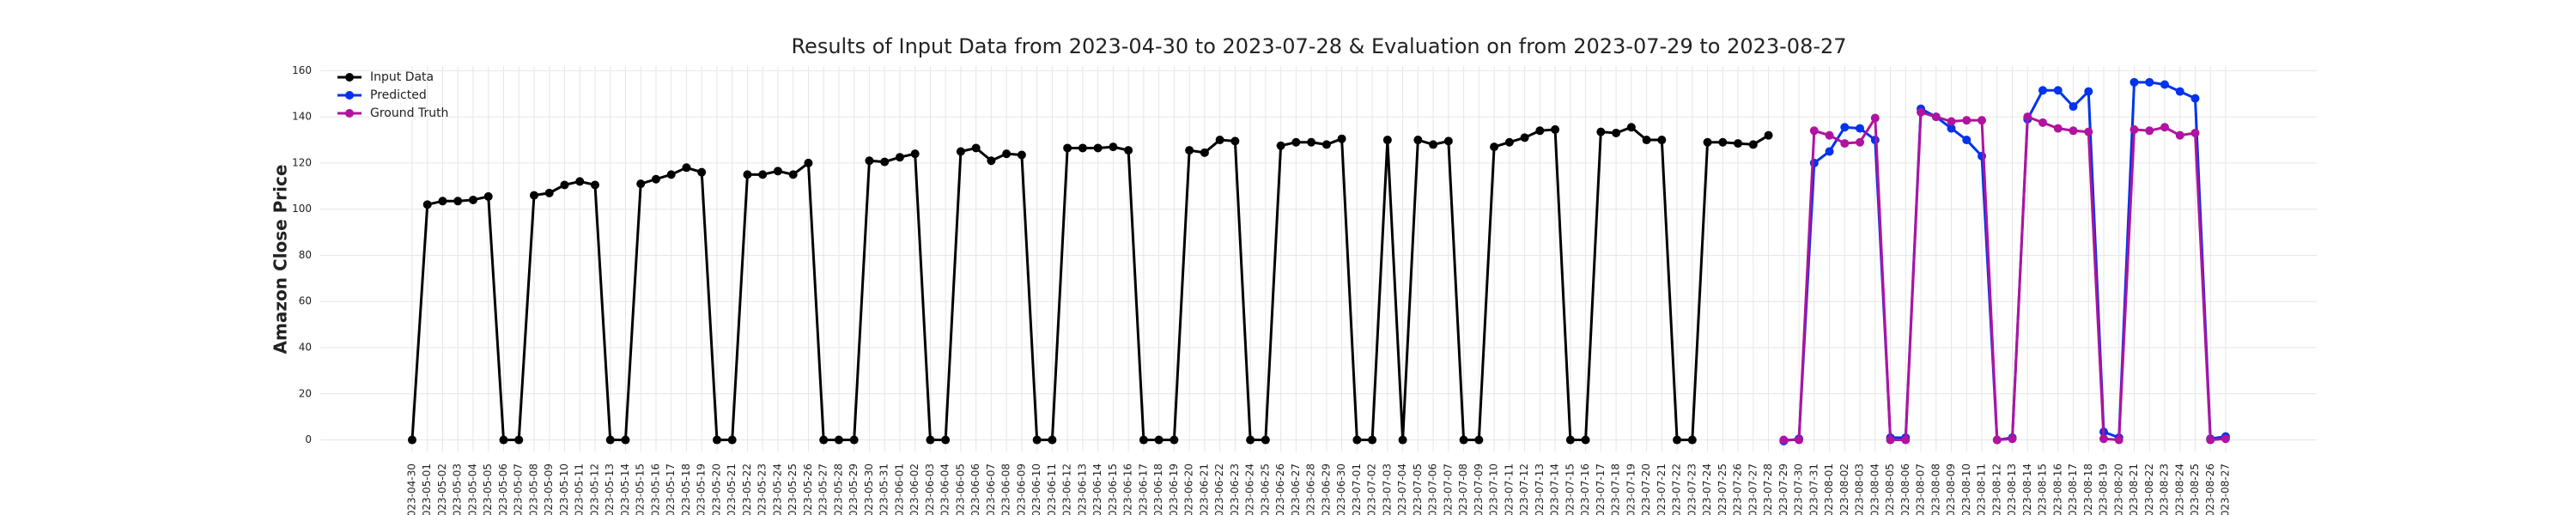 The image size is (2576, 515). Describe the element at coordinates (1280, 489) in the screenshot. I see `x-tick-label: 2023-06-26` at that location.